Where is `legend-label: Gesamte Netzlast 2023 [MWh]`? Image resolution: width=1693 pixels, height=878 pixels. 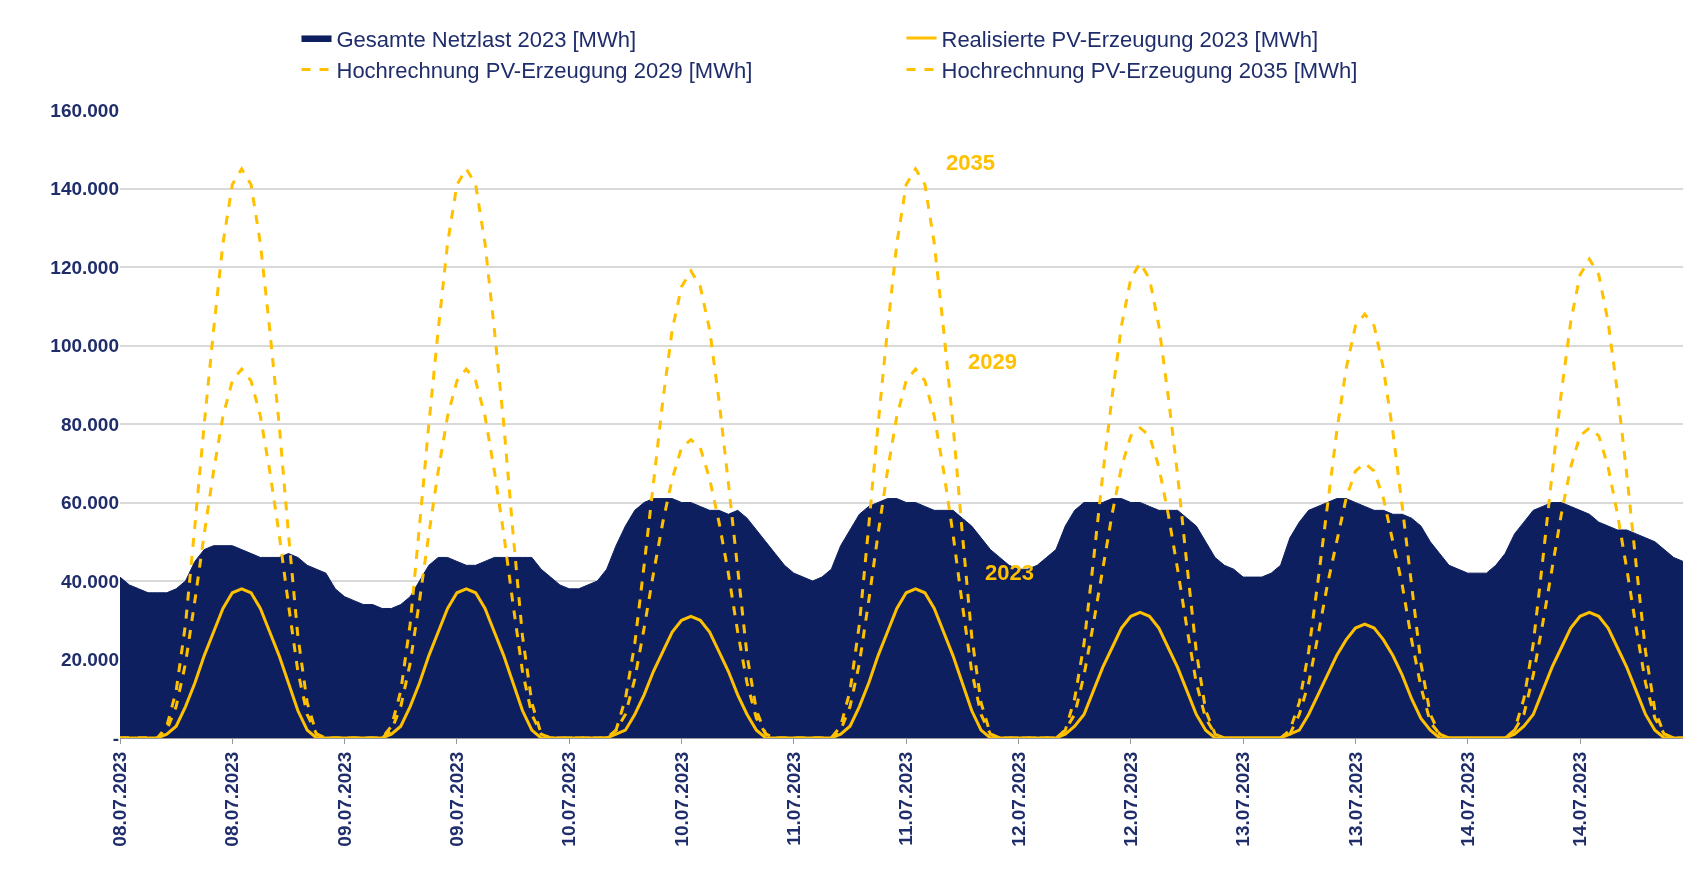
legend-label: Gesamte Netzlast 2023 [MWh] is located at coordinates (486, 39).